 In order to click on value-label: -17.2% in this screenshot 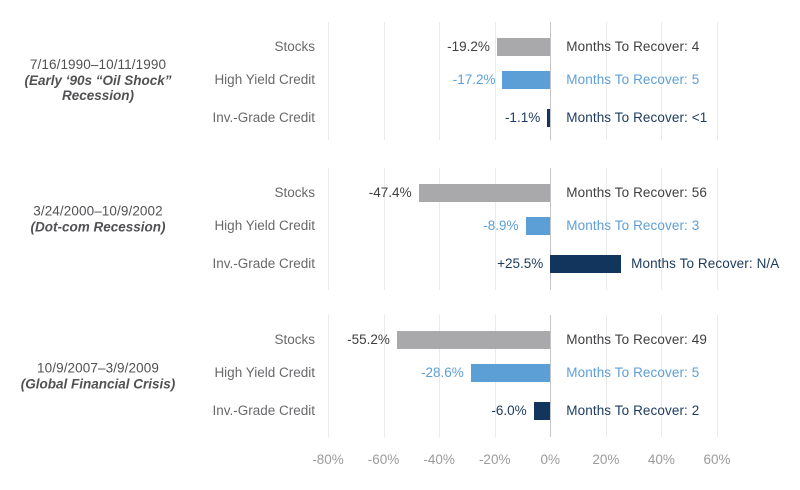, I will do `click(474, 79)`.